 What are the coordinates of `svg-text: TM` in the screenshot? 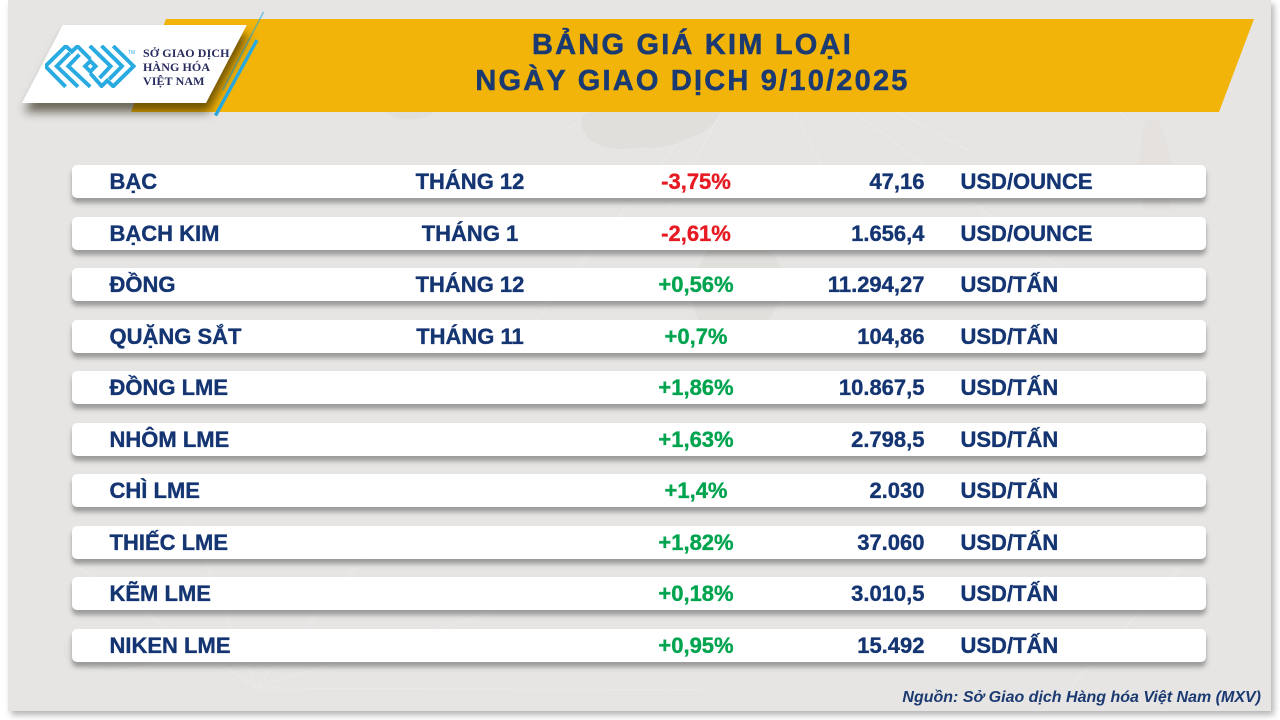 It's located at (131, 53).